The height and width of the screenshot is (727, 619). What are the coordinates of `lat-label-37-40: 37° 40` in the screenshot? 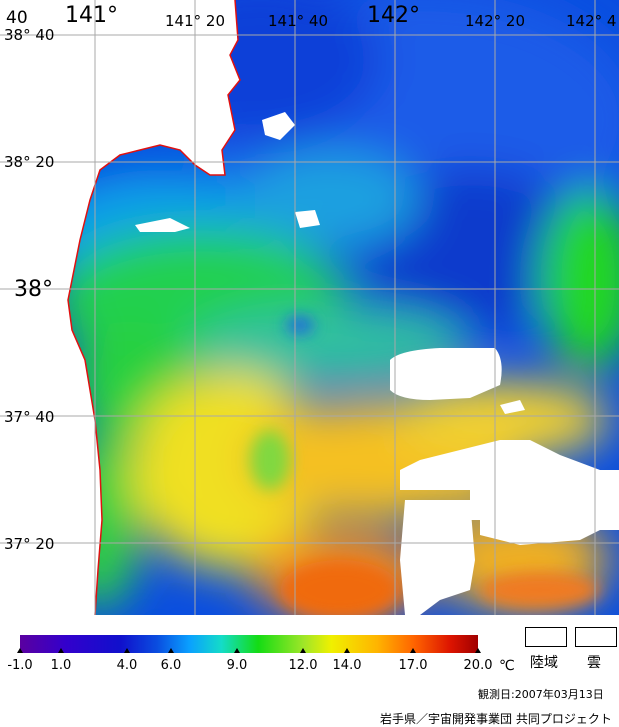 It's located at (29, 417).